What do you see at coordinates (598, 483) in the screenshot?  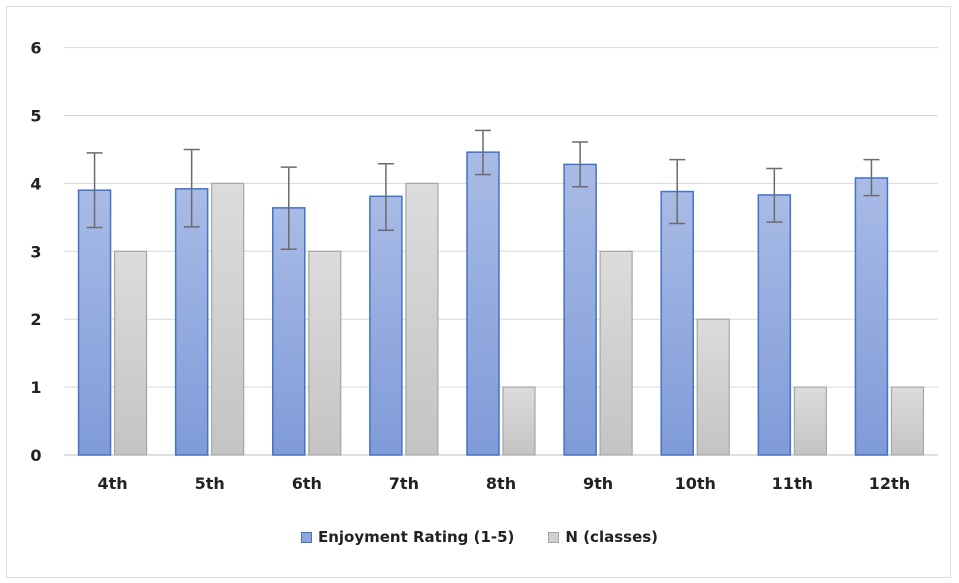 I see `x-tick-label: 9th` at bounding box center [598, 483].